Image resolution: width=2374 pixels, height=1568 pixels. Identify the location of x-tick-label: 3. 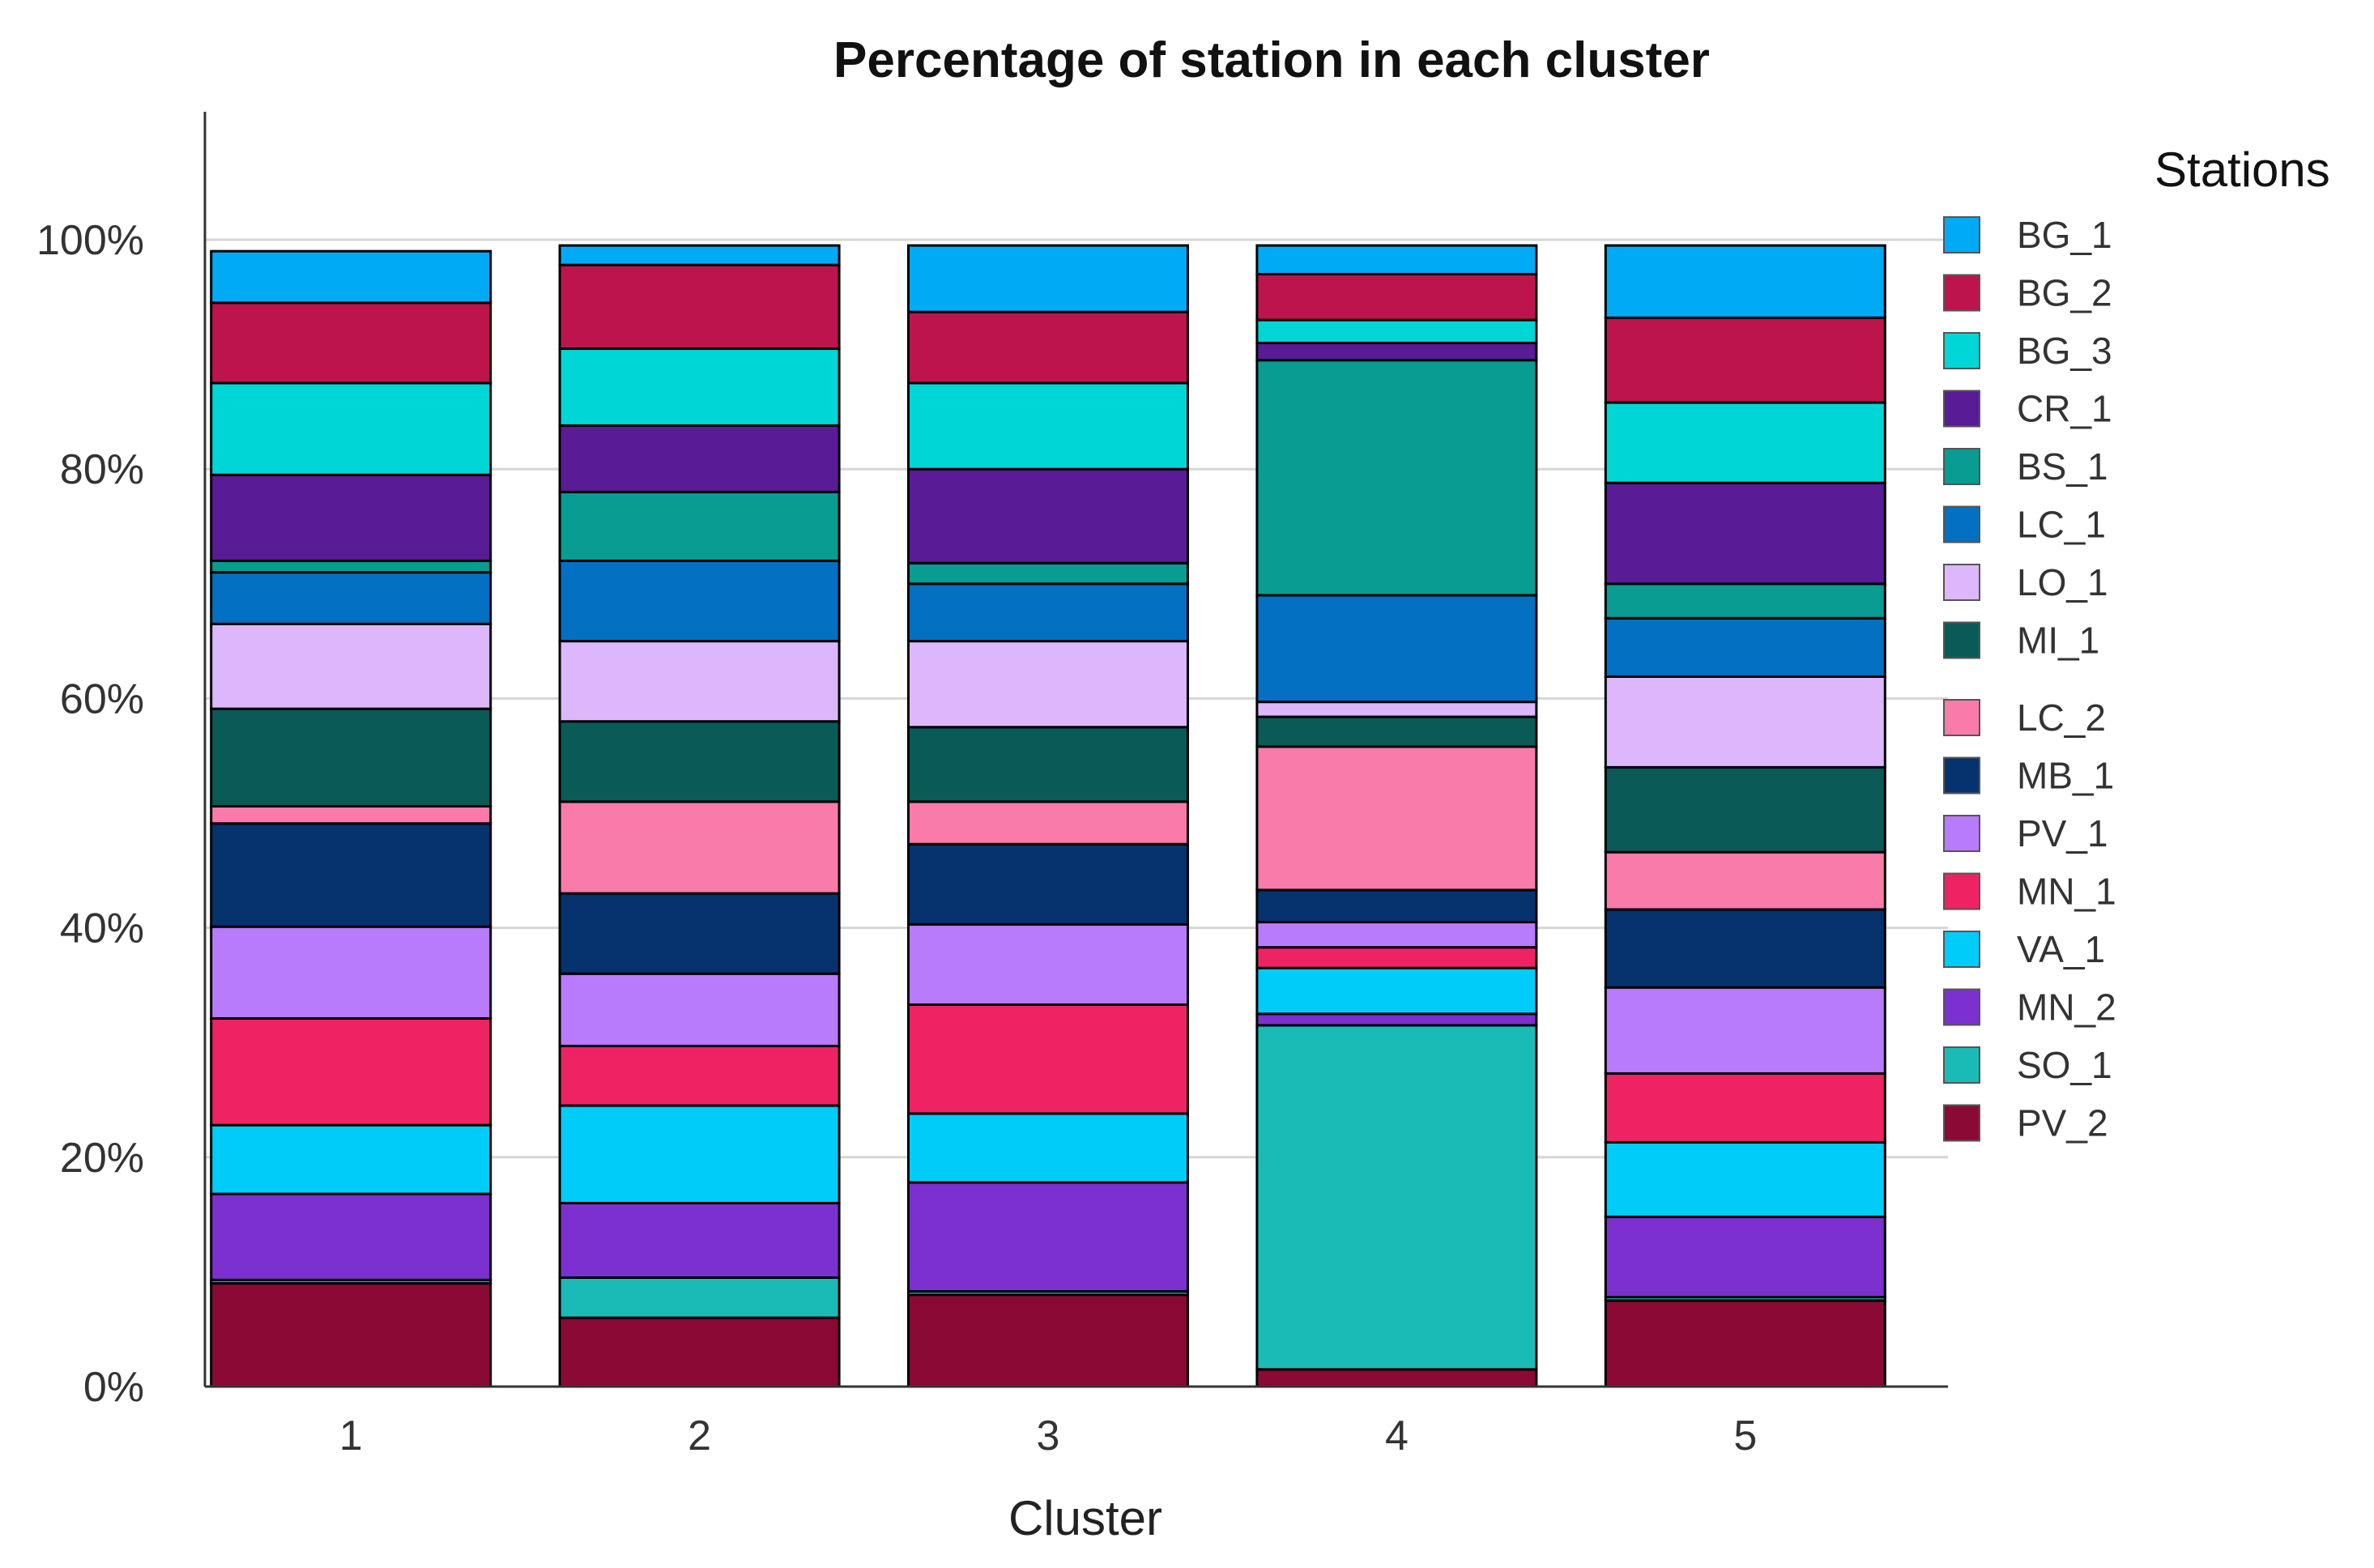
(1048, 1435).